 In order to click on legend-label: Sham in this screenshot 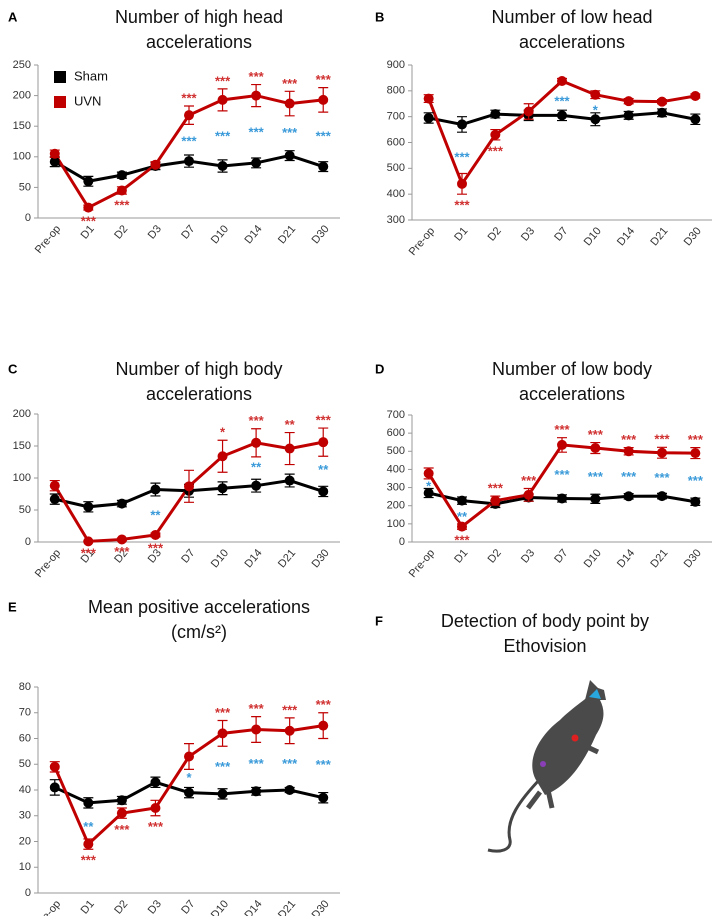, I will do `click(91, 75)`.